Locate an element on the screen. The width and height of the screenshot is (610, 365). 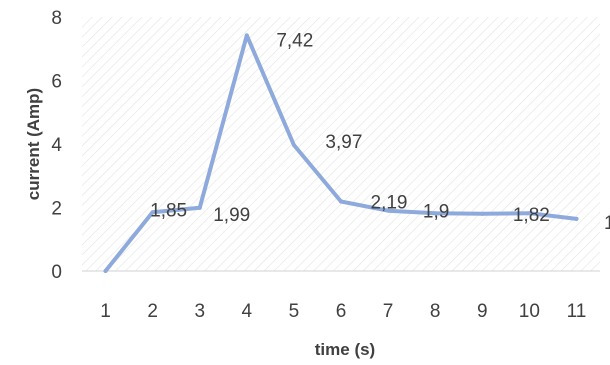
y-tick-label: 2 is located at coordinates (56, 209).